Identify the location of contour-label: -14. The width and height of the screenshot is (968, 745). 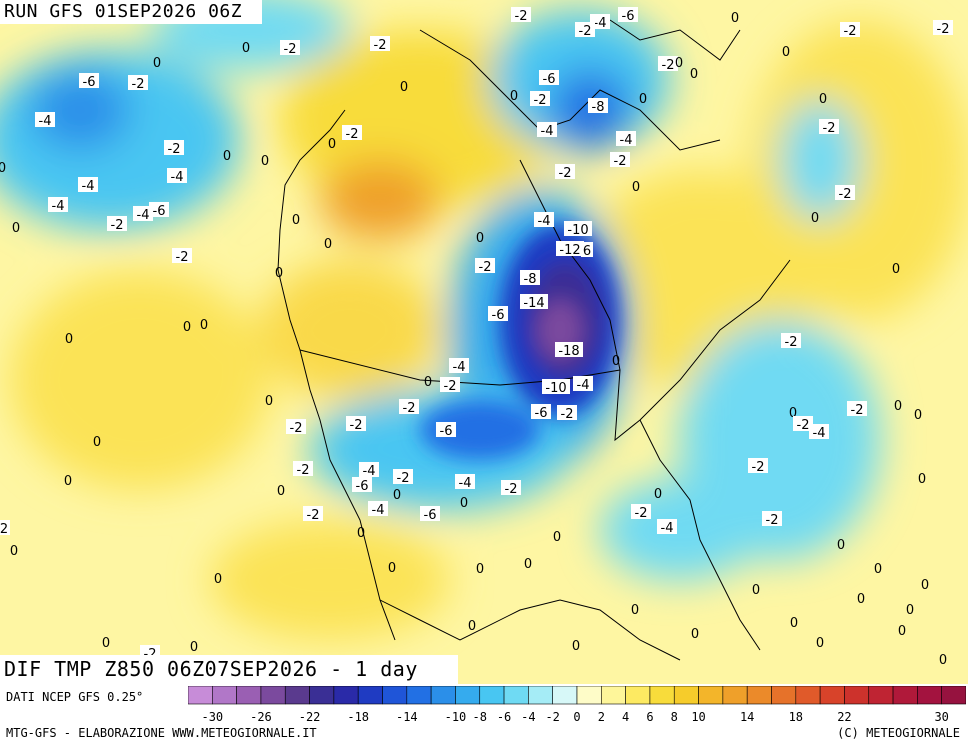
(534, 302).